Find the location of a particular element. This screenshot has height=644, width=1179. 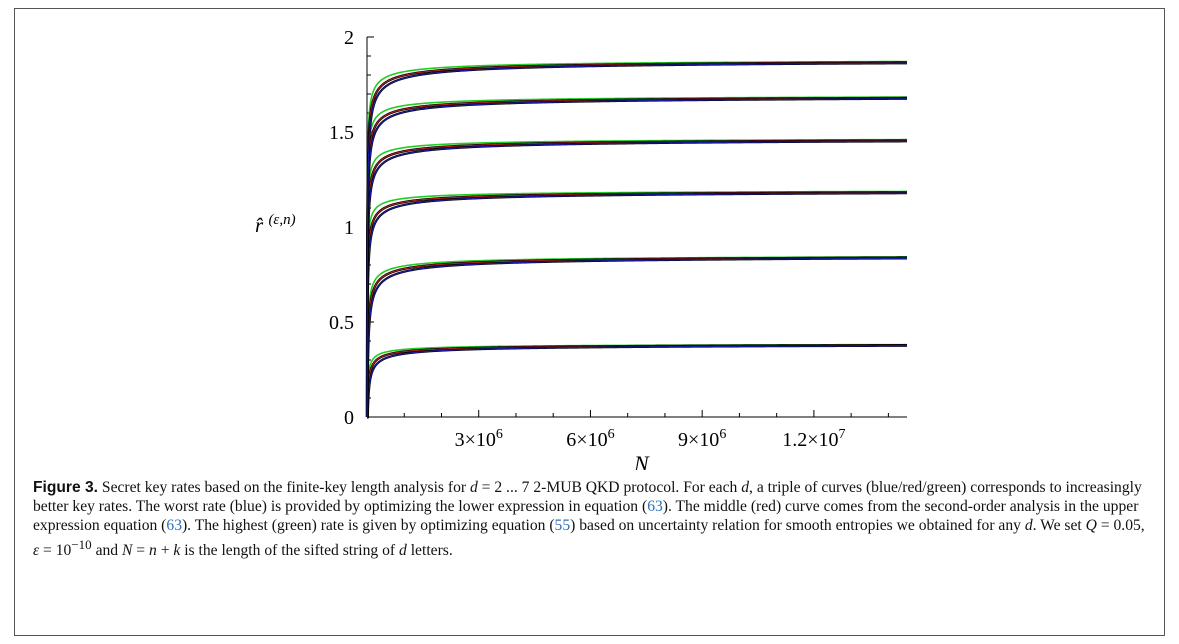

caption-text-12: is the length of the sifted string of is located at coordinates (290, 551).